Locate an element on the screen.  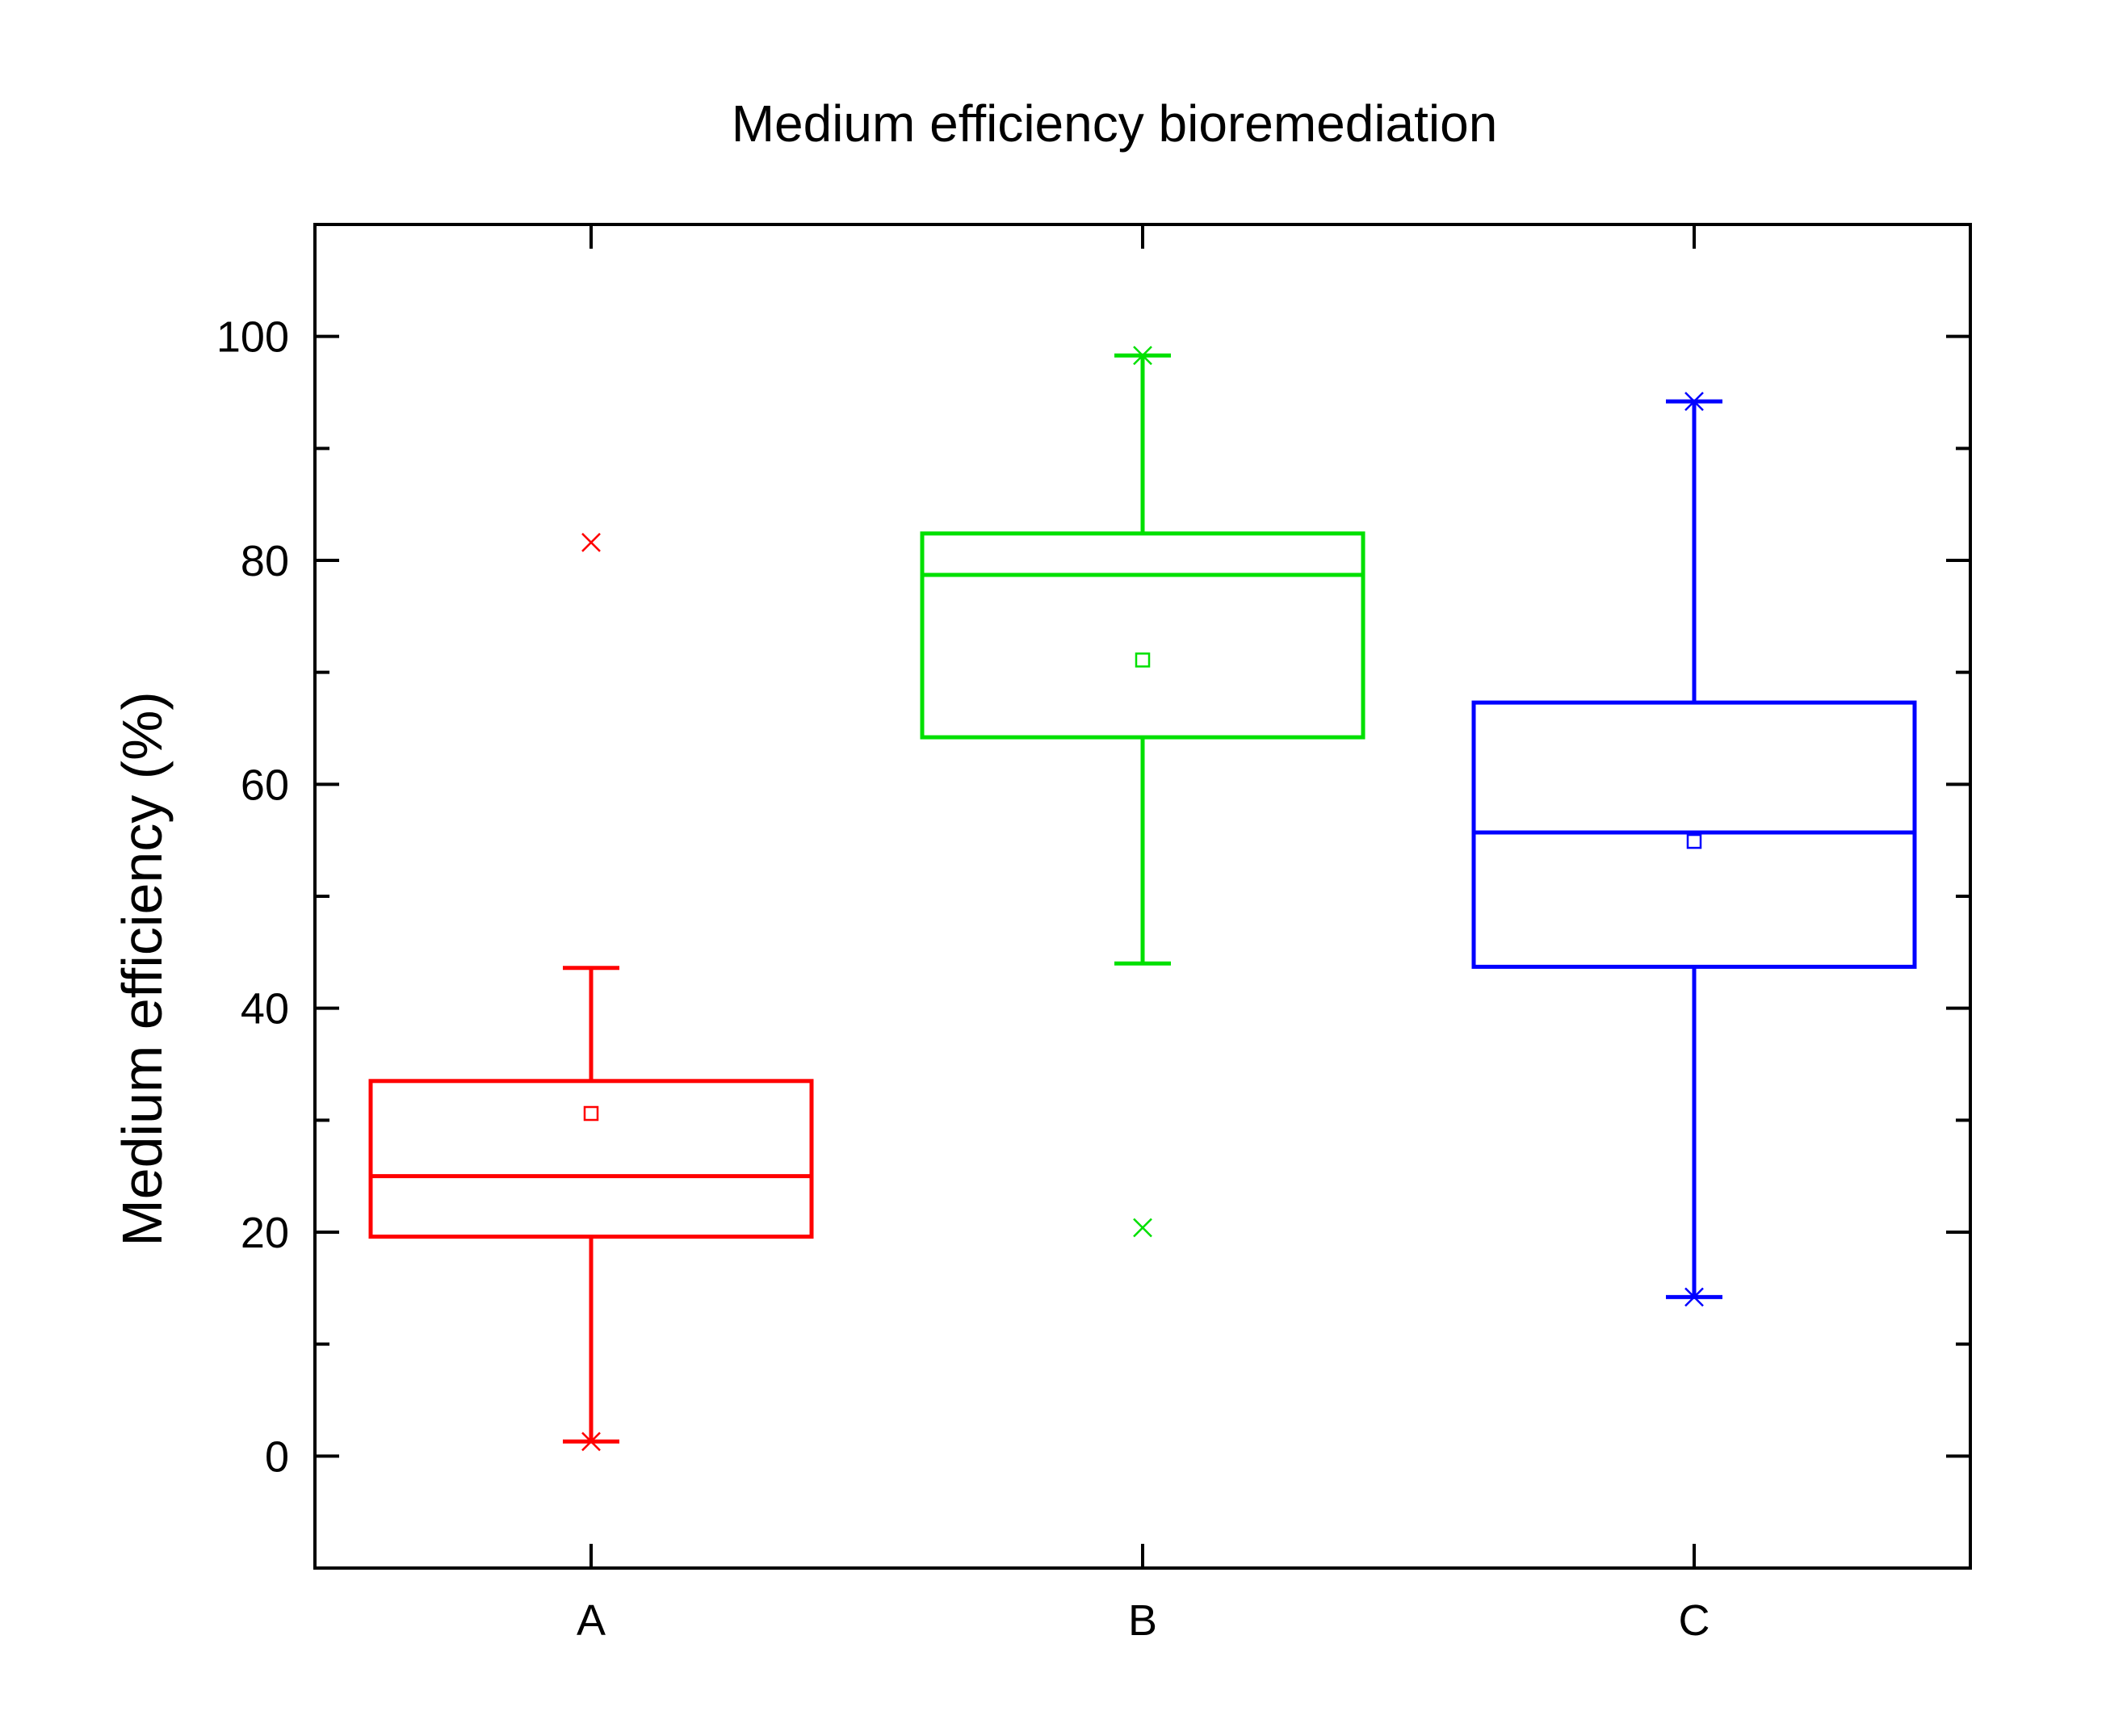
y-tick-label: 20 is located at coordinates (265, 1233).